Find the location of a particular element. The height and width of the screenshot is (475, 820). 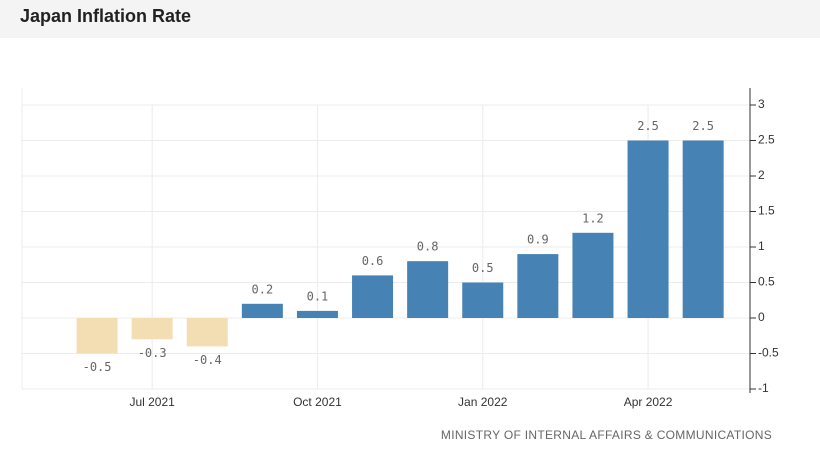

chart-title: Japan Inflation Rate is located at coordinates (105, 16).